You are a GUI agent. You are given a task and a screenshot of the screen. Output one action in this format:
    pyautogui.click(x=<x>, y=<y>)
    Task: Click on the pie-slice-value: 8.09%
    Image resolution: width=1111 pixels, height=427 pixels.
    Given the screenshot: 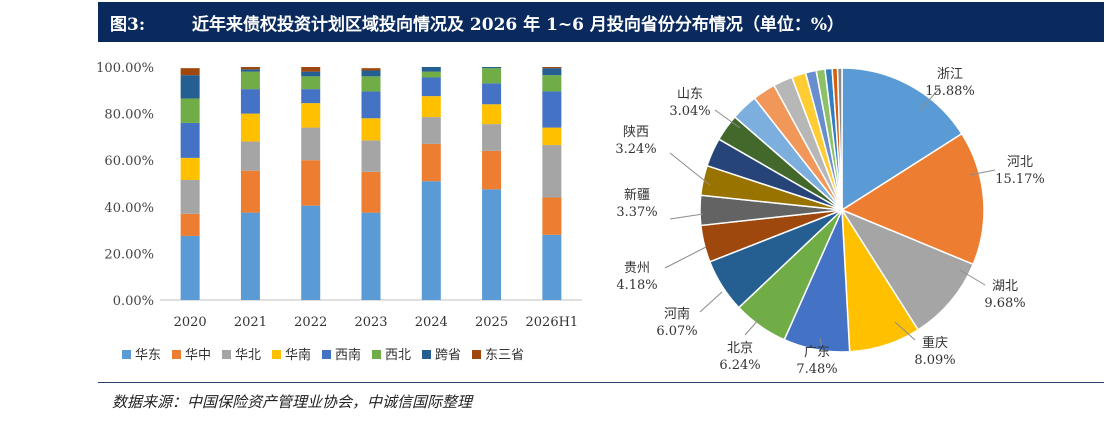 What is the action you would take?
    pyautogui.click(x=934, y=360)
    